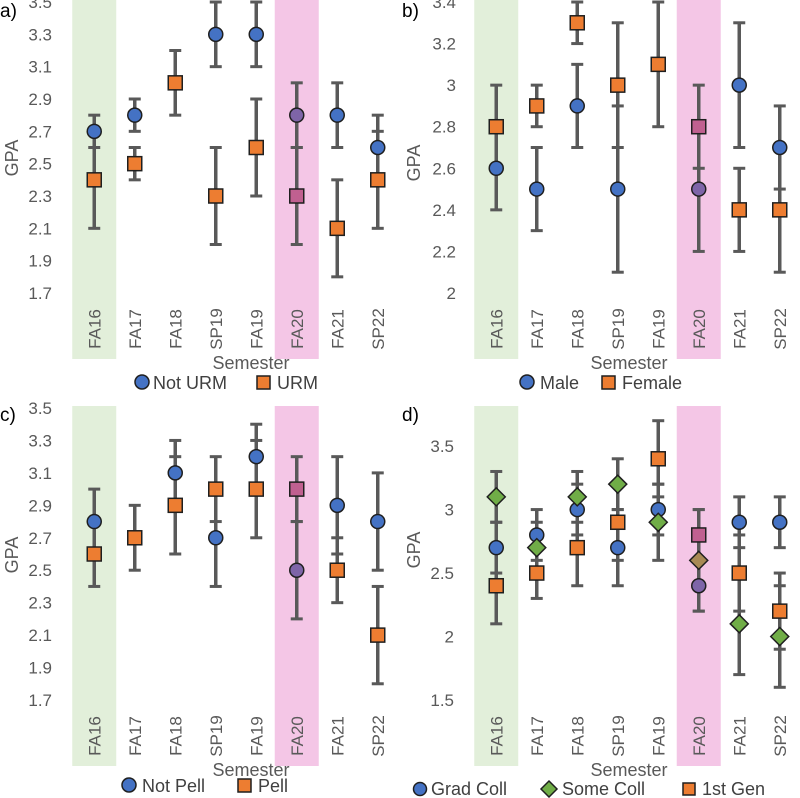  Describe the element at coordinates (256, 329) in the screenshot. I see `panel-a-xtick-label: FA19` at that location.